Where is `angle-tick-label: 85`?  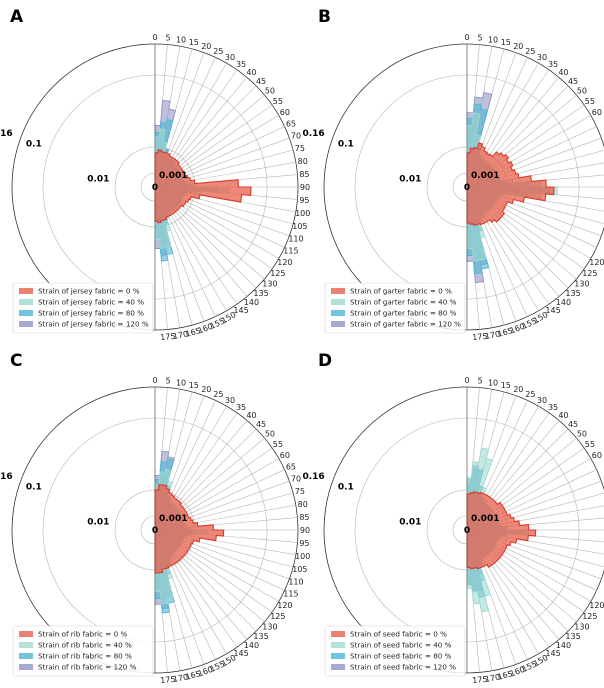
angle-tick-label: 85 is located at coordinates (304, 517).